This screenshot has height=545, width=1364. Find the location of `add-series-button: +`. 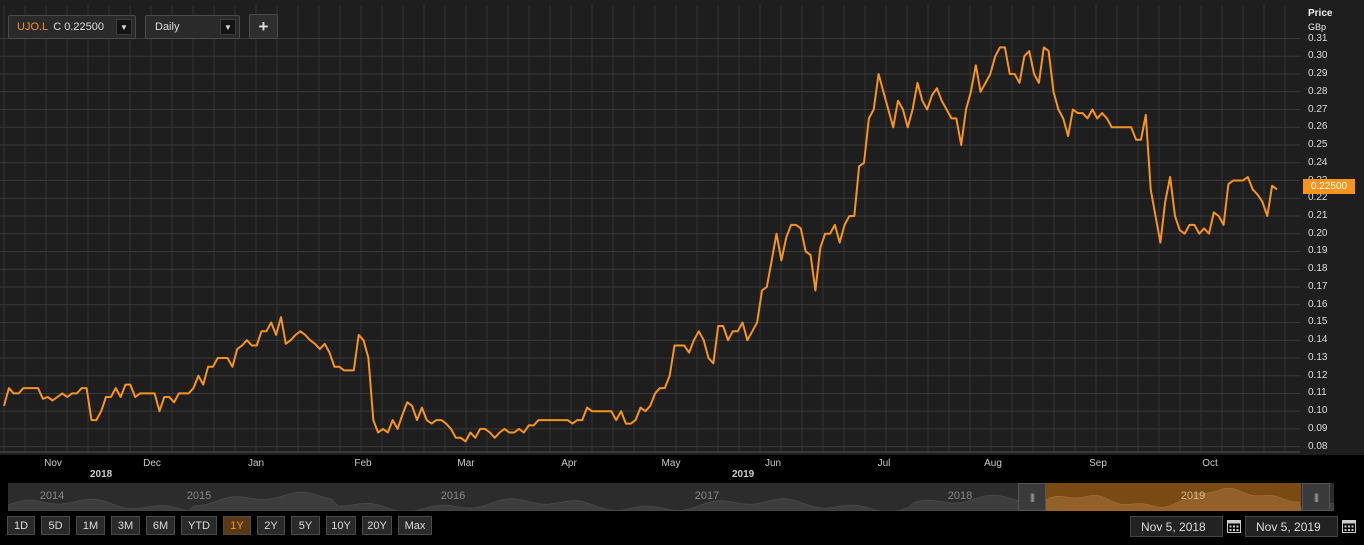

add-series-button: + is located at coordinates (263, 26).